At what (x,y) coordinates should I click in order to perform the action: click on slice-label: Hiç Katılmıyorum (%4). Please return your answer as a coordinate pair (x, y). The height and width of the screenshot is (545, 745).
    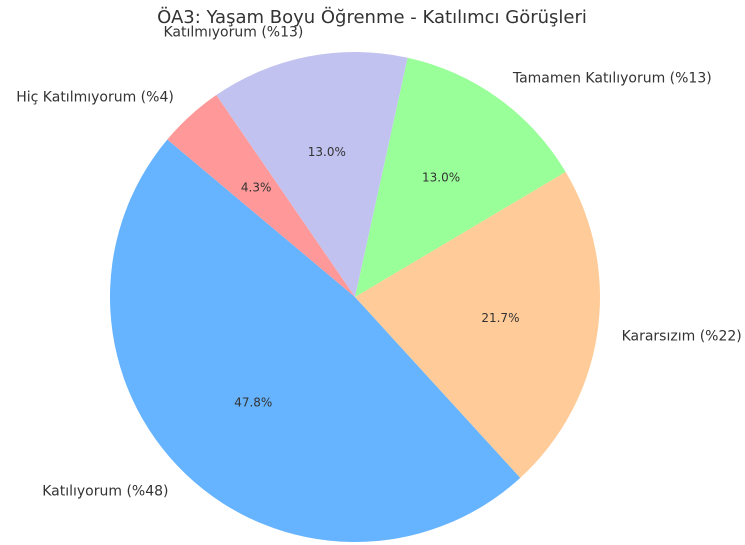
    Looking at the image, I should click on (95, 97).